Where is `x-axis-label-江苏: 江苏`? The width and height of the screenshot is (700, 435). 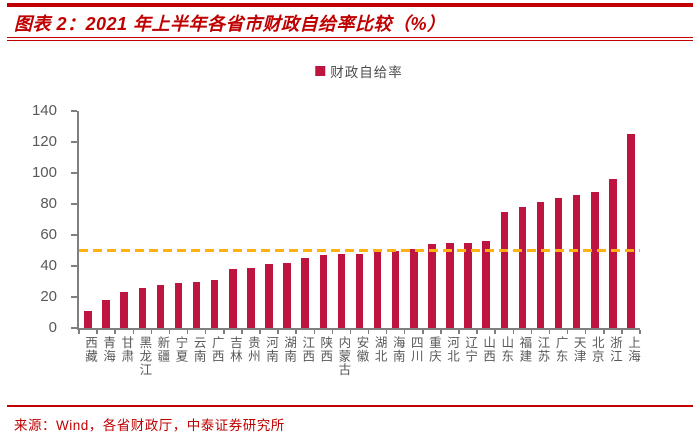
x-axis-label-江苏: 江苏 is located at coordinates (542, 349).